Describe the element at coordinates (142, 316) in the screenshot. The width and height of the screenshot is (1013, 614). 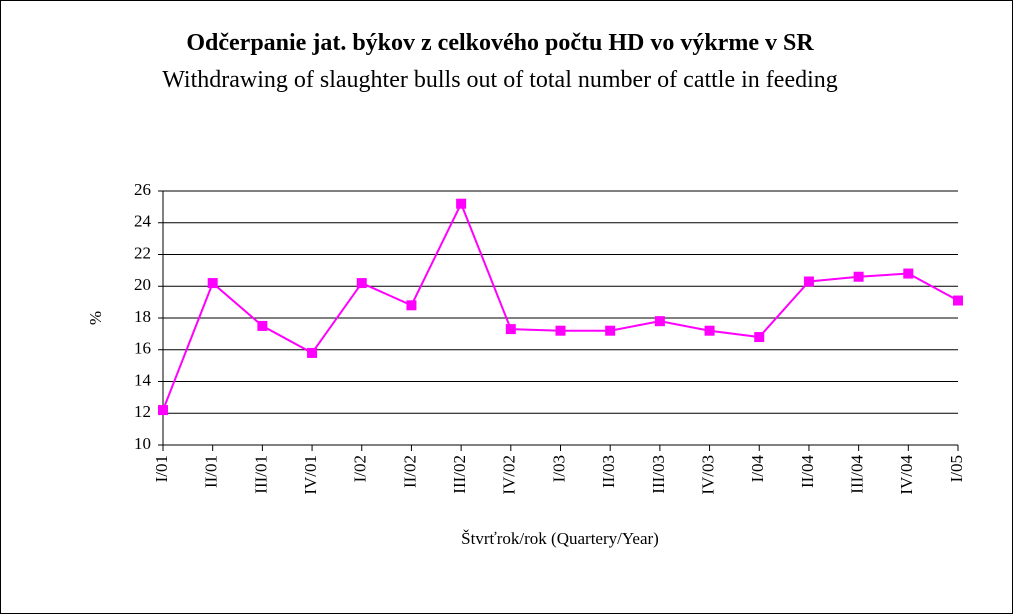
I see `y-tick-label: 18` at that location.